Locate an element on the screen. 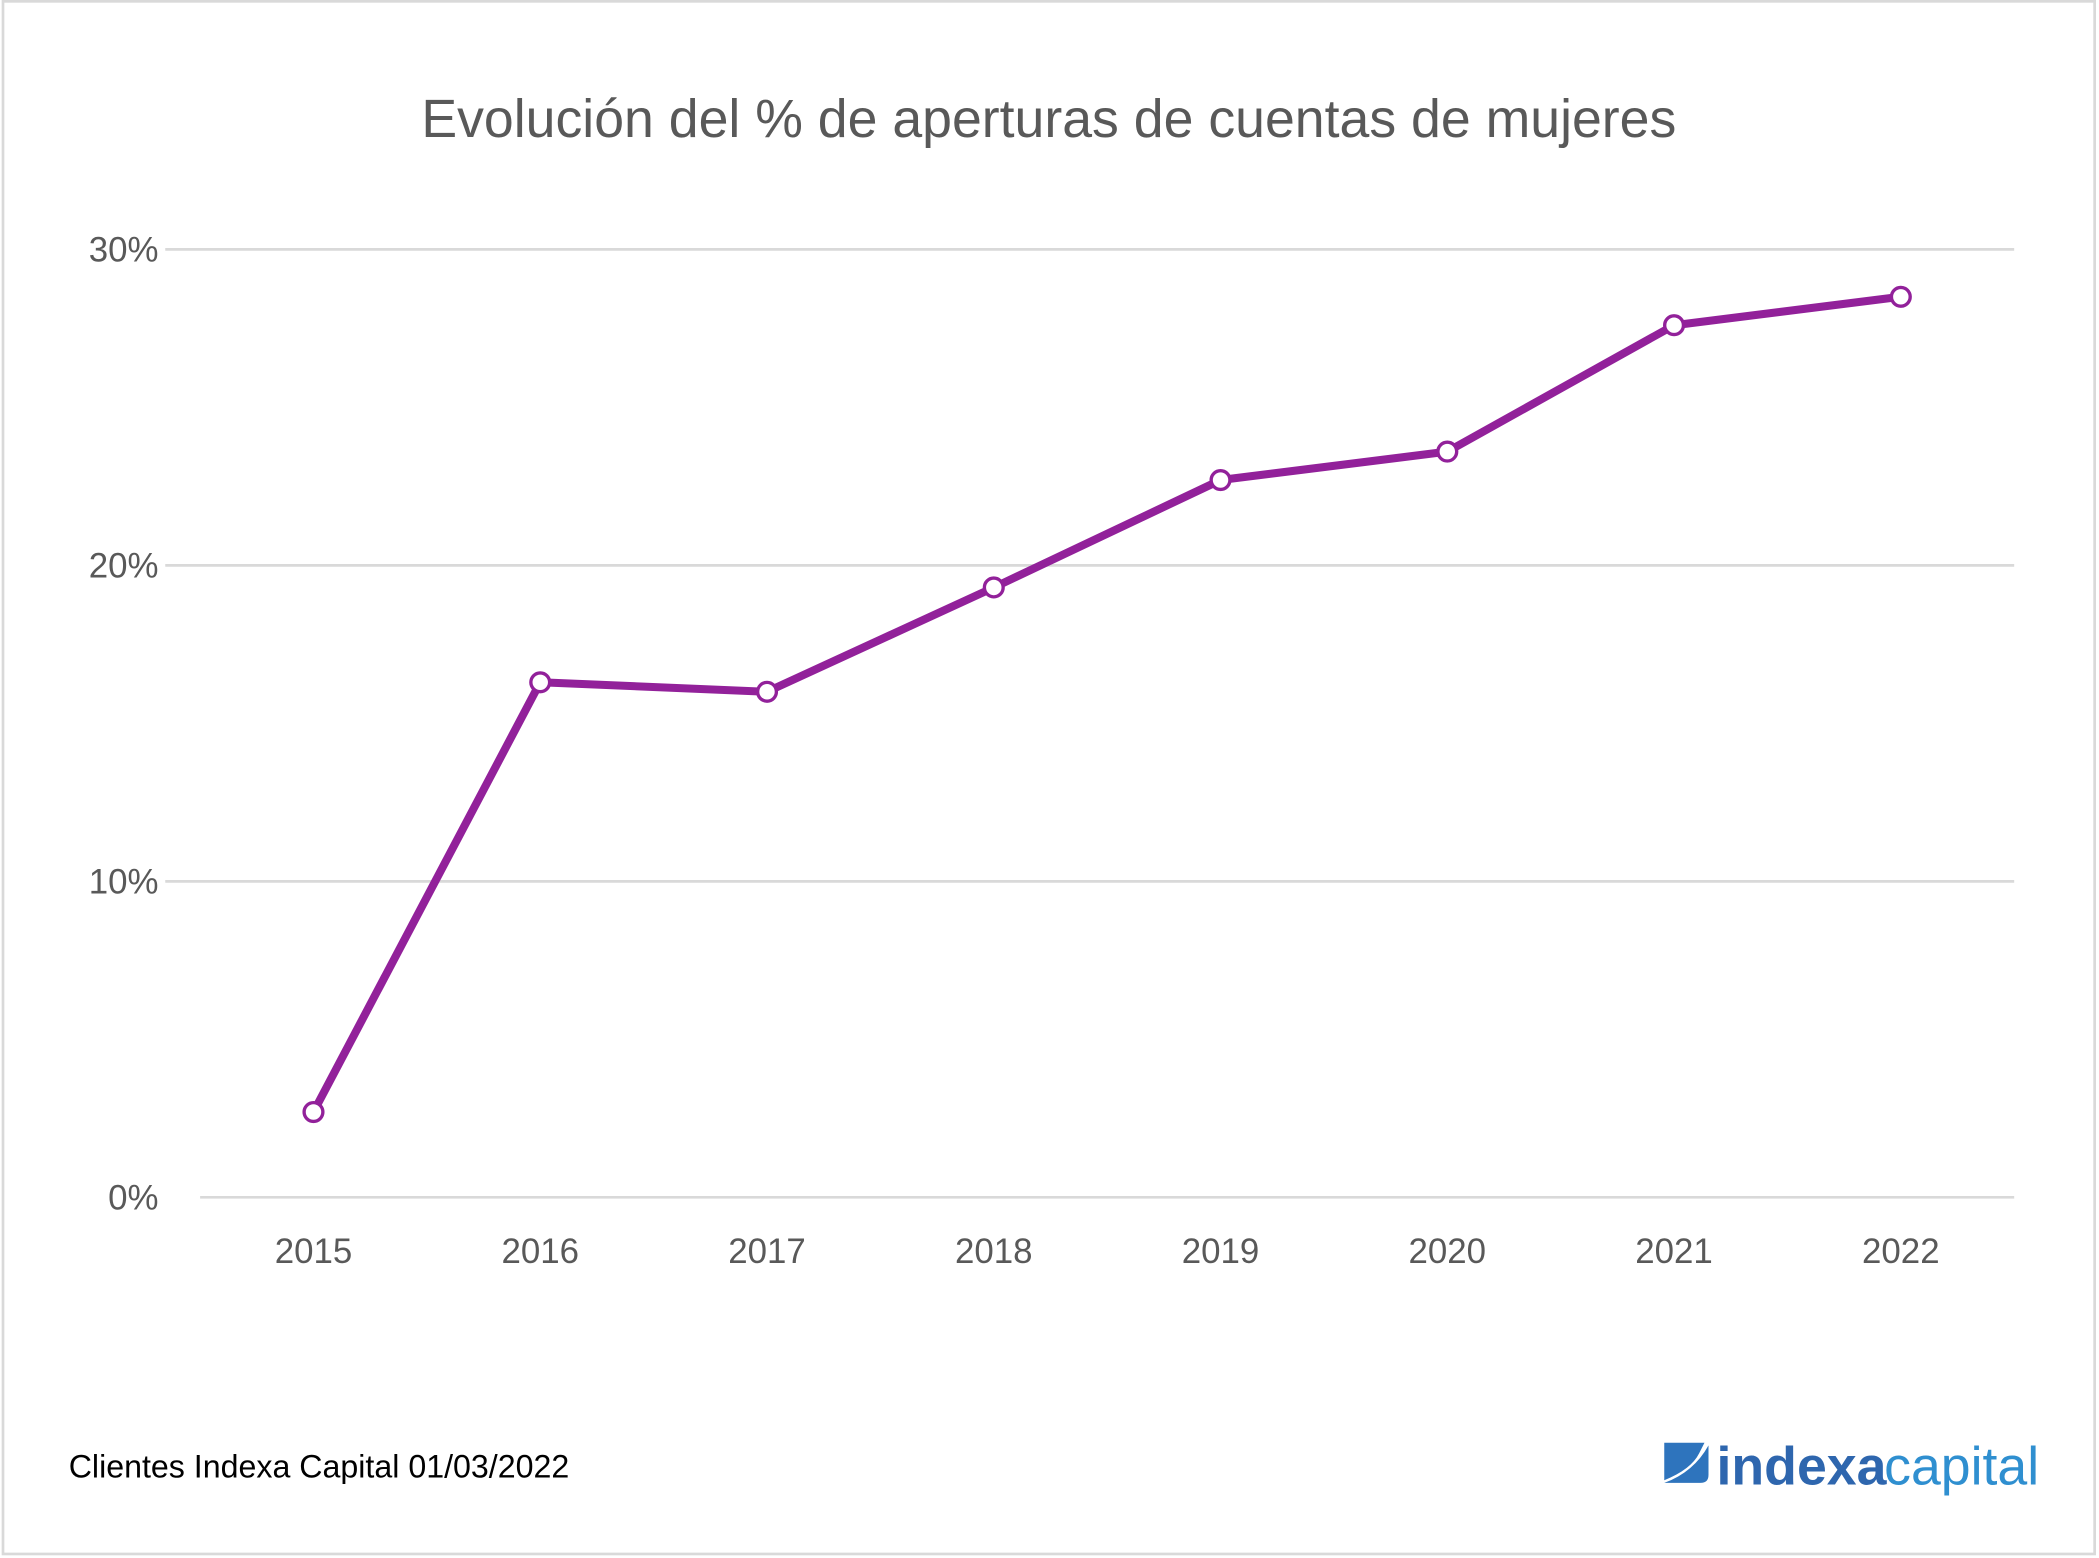 Image resolution: width=2099 pixels, height=1558 pixels. data-point-2022 is located at coordinates (1900, 296).